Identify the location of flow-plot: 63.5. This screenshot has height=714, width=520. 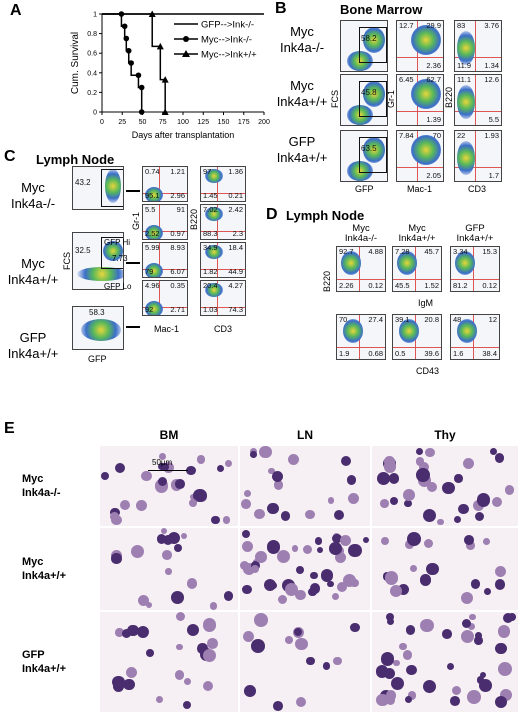
(364, 156).